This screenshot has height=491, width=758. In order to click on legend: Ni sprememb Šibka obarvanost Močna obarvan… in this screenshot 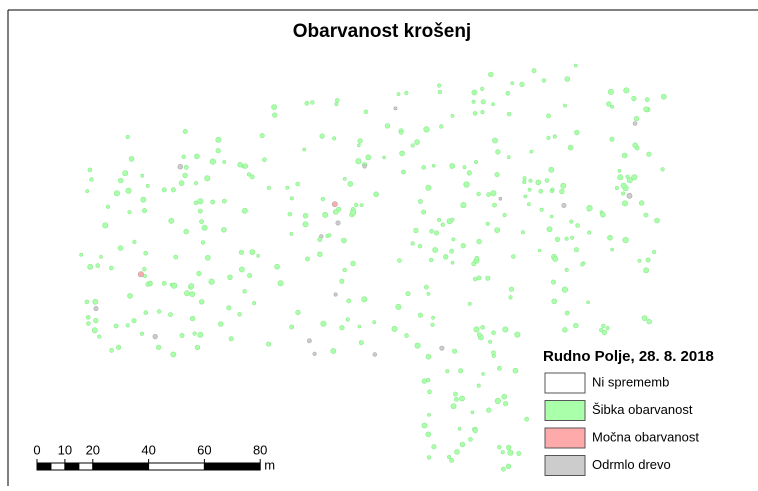, I will do `click(621, 424)`.